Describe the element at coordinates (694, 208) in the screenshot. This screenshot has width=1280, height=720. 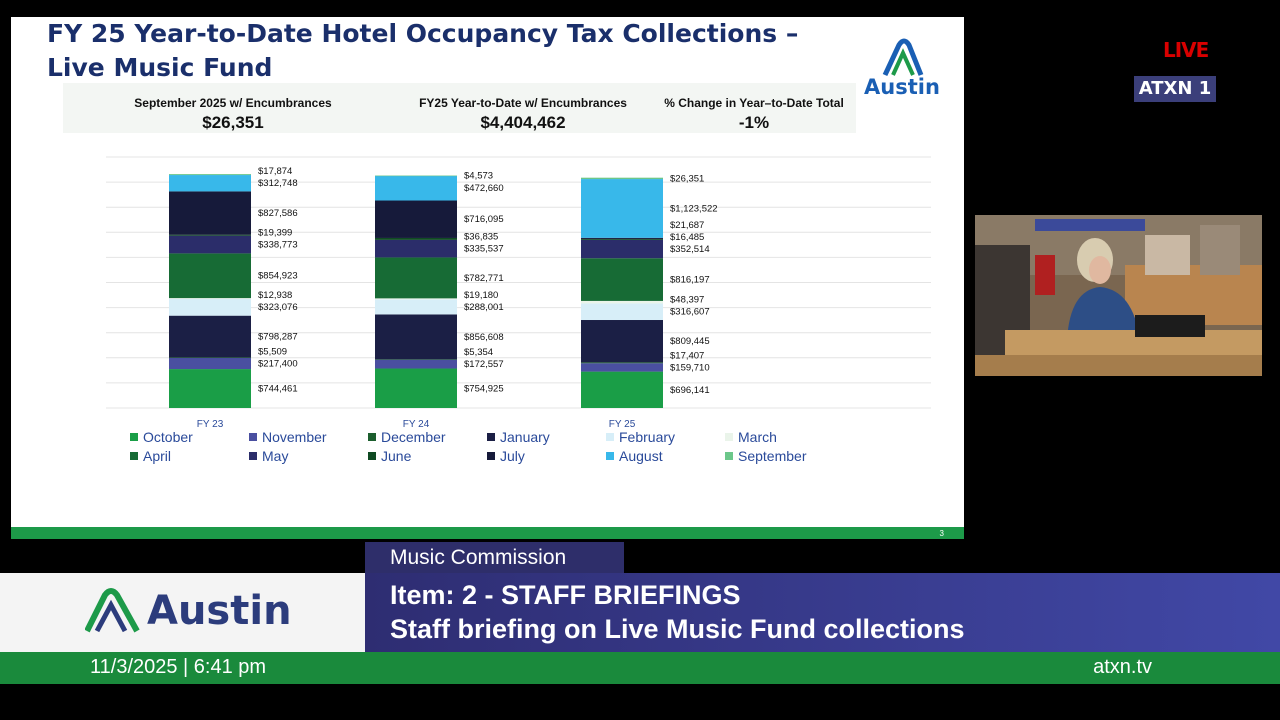
I see `data-label: $1,123,522` at that location.